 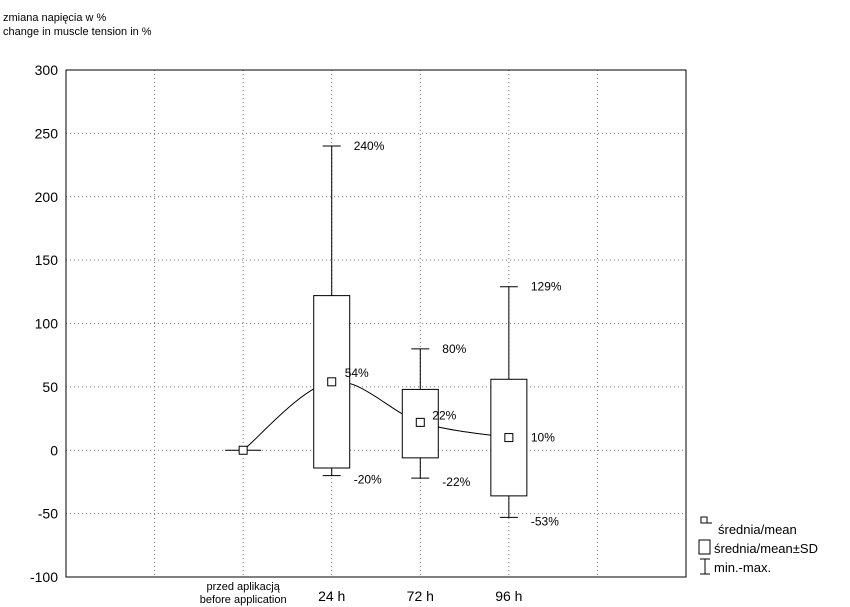 I want to click on x-tick-label: 24 h, so click(x=331, y=596).